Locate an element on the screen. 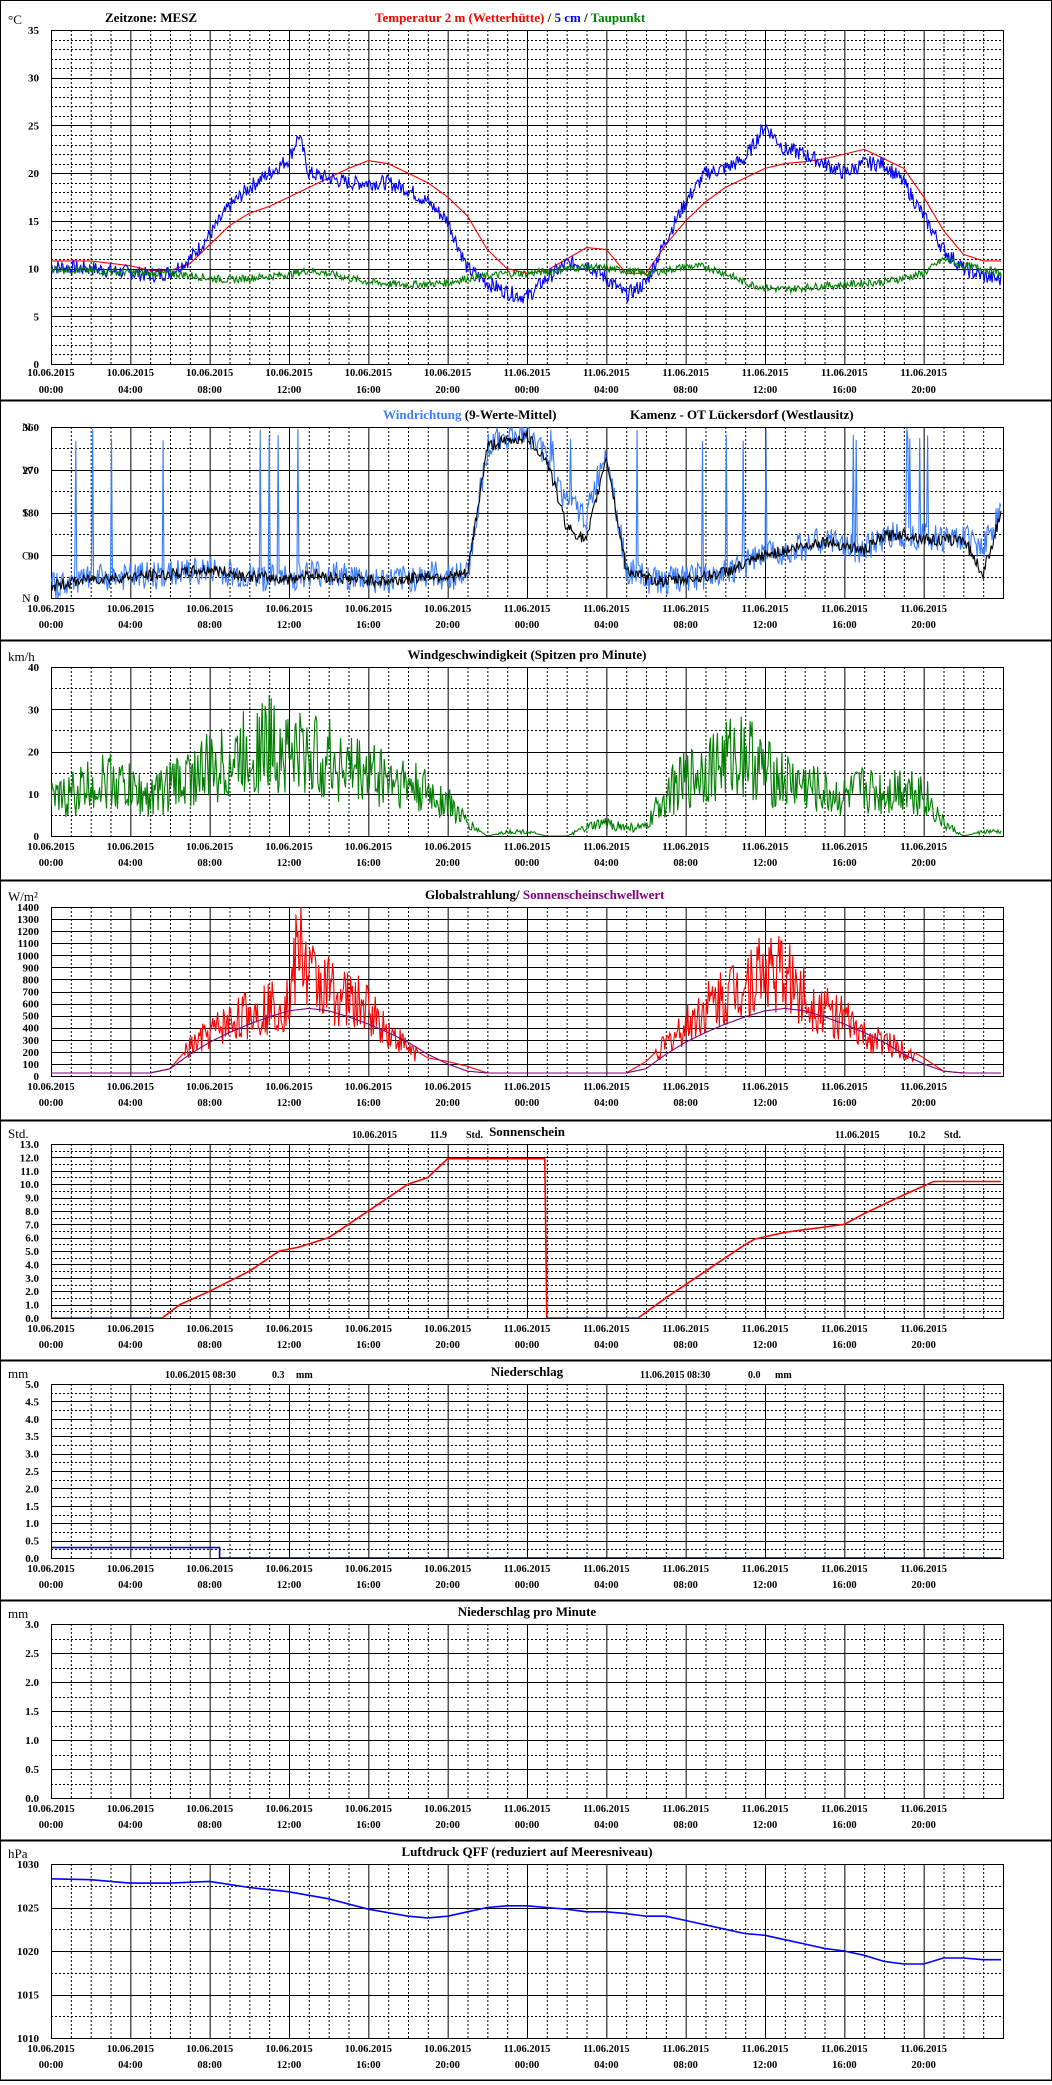 The image size is (1052, 2085). y-tick-label: 11.0 is located at coordinates (29, 1172).